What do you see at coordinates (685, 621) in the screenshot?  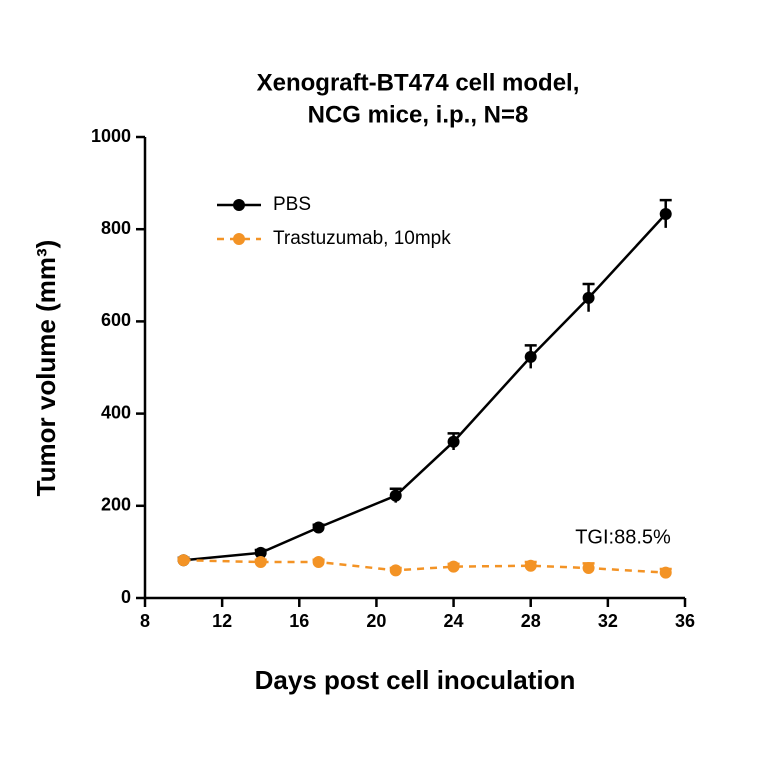 I see `x-tick-label: 36` at bounding box center [685, 621].